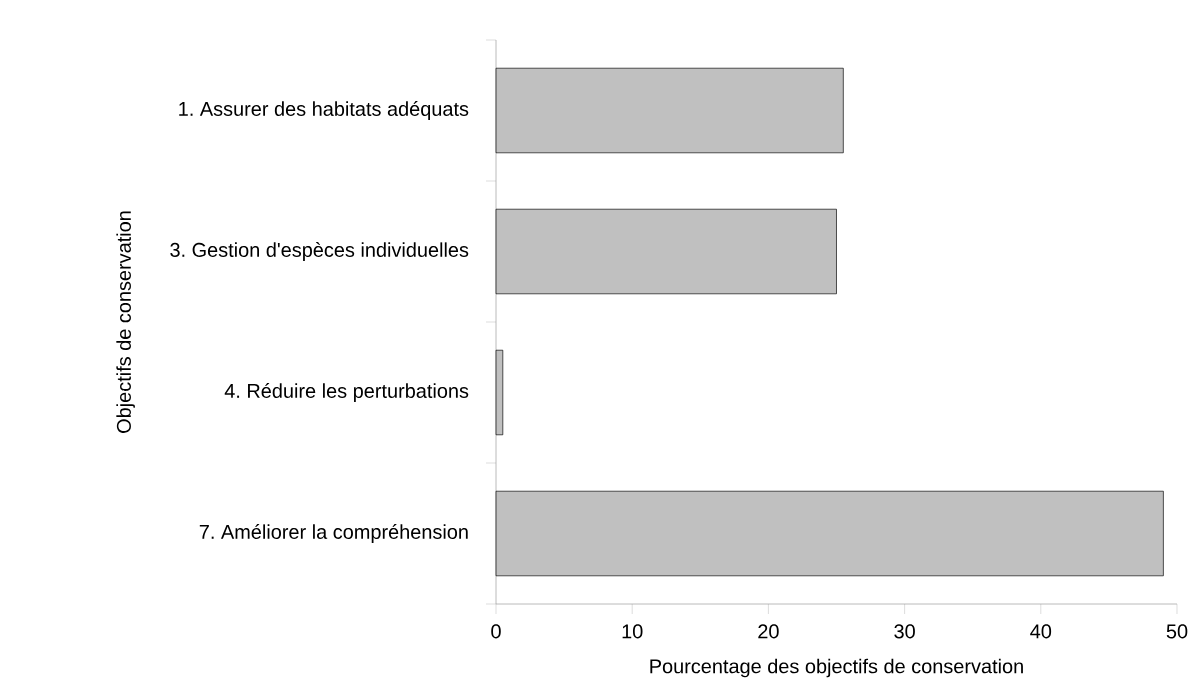  Describe the element at coordinates (333, 533) in the screenshot. I see `y-tick-label: 7. Améliorer la compréhension` at that location.